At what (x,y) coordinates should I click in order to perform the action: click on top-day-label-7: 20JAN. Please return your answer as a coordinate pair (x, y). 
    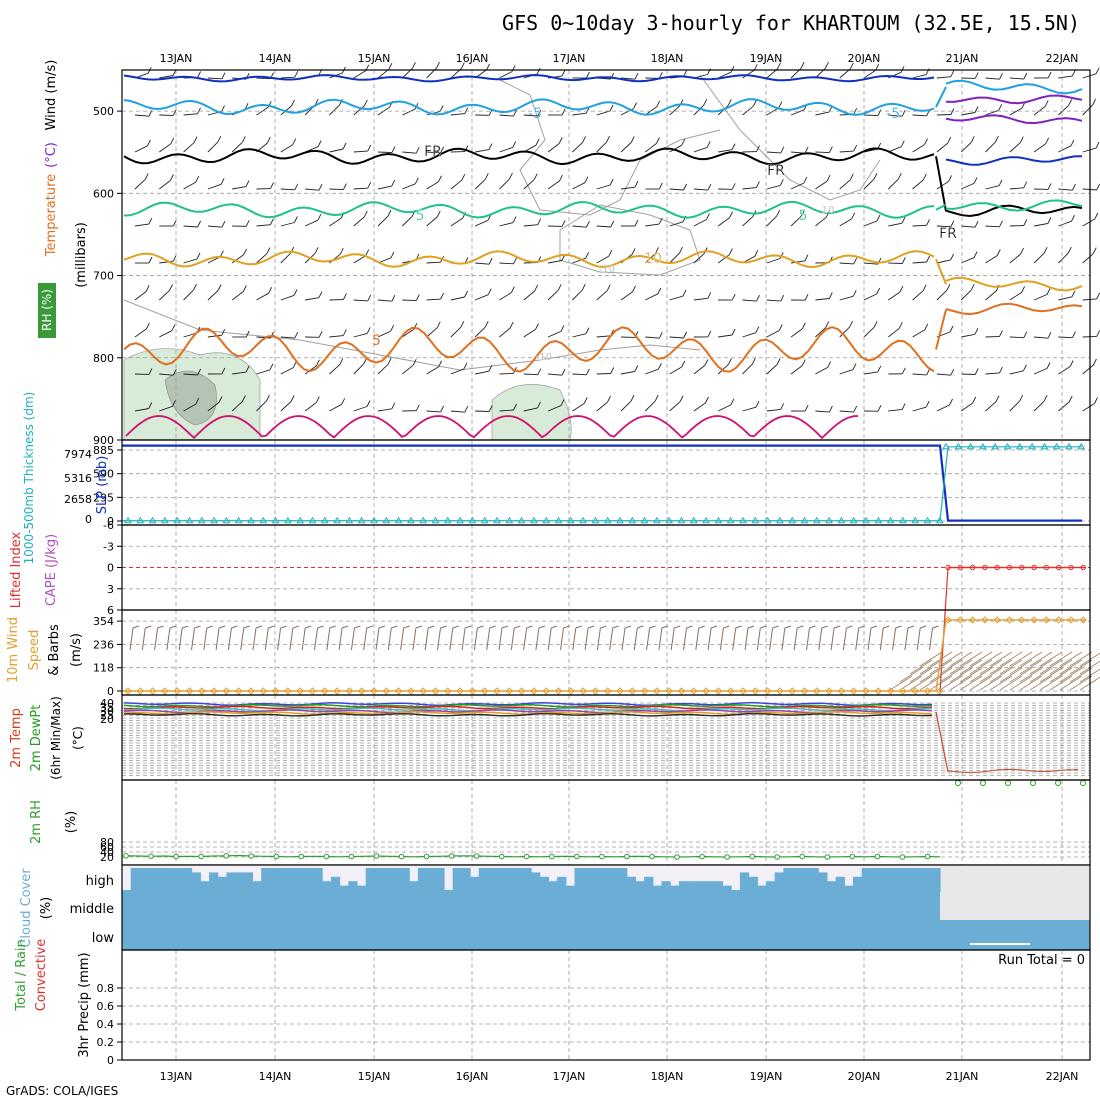
    Looking at the image, I should click on (864, 58).